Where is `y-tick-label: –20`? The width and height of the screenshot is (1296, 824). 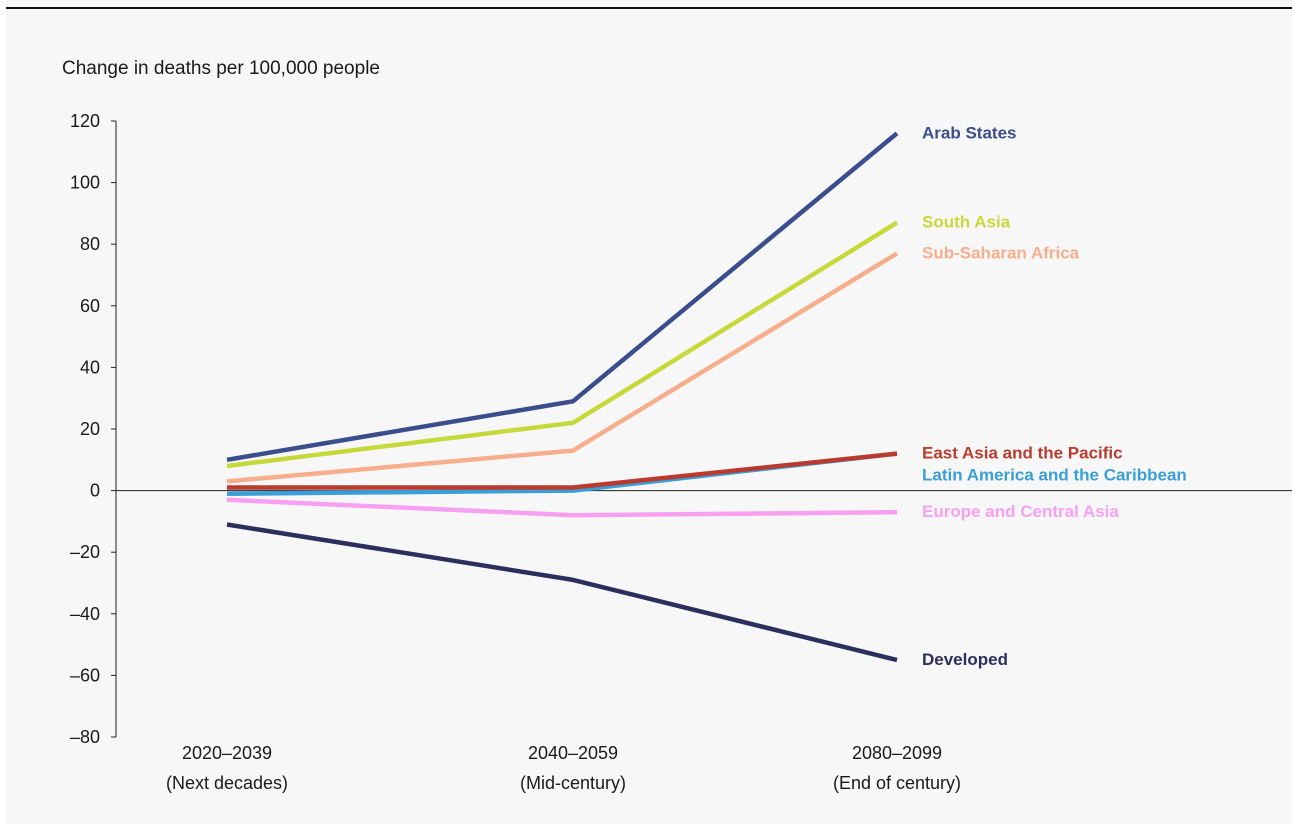
y-tick-label: –20 is located at coordinates (85, 552).